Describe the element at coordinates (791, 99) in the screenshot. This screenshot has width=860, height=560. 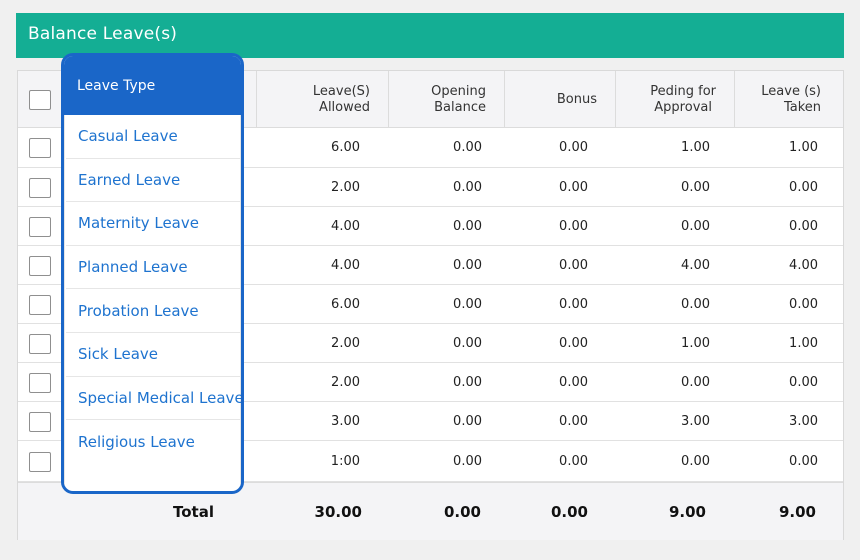
I see `column-header-taken: Leave (s) Taken` at that location.